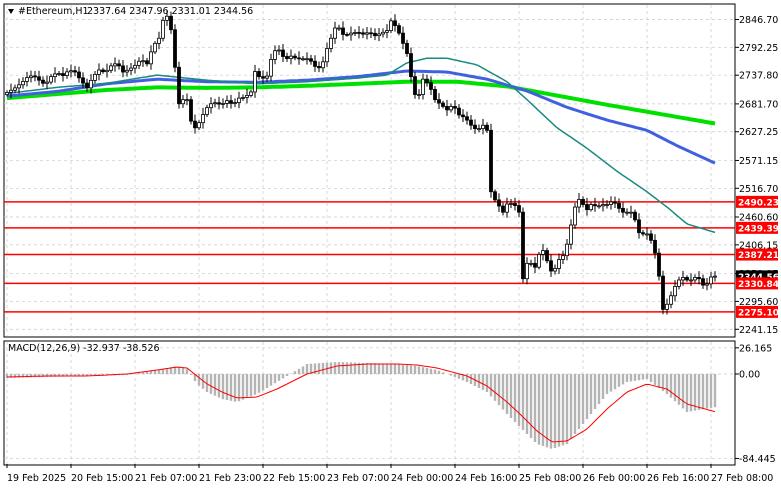 Image resolution: width=781 pixels, height=489 pixels. What do you see at coordinates (614, 478) in the screenshot?
I see `x-tick-label: 26 Feb 00:00` at bounding box center [614, 478].